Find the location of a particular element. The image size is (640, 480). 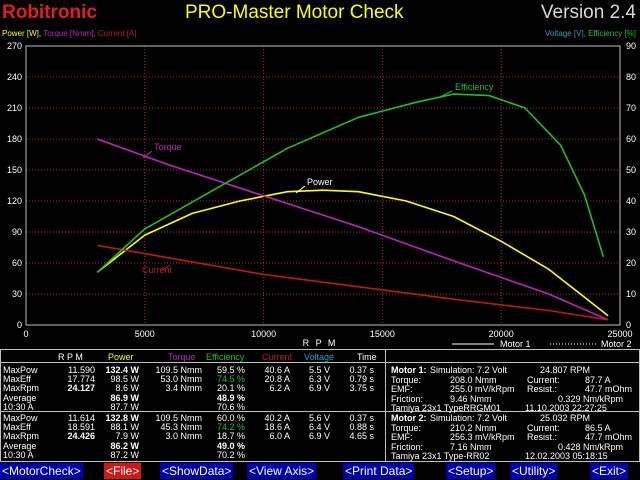

col-current: Current is located at coordinates (277, 357).